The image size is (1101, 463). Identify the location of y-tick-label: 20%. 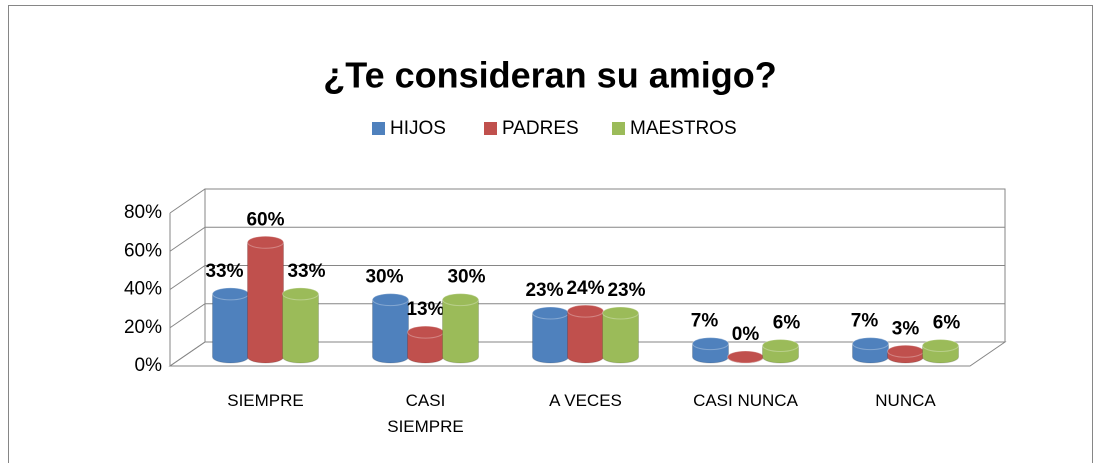
(143, 327).